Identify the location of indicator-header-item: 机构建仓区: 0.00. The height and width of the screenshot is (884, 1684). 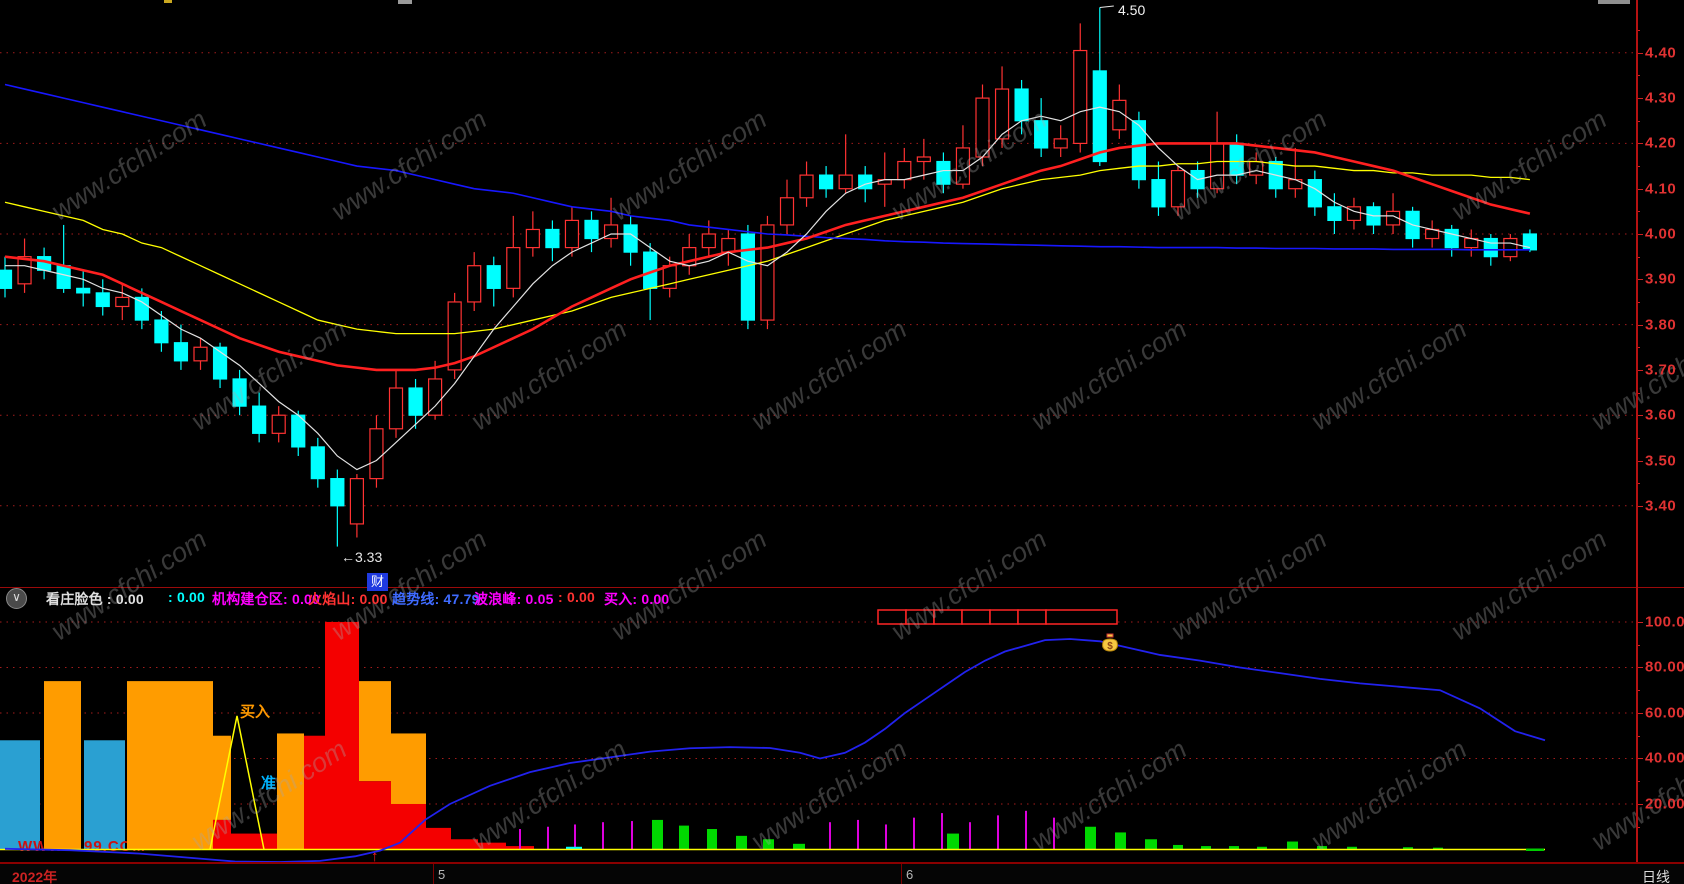
(266, 599).